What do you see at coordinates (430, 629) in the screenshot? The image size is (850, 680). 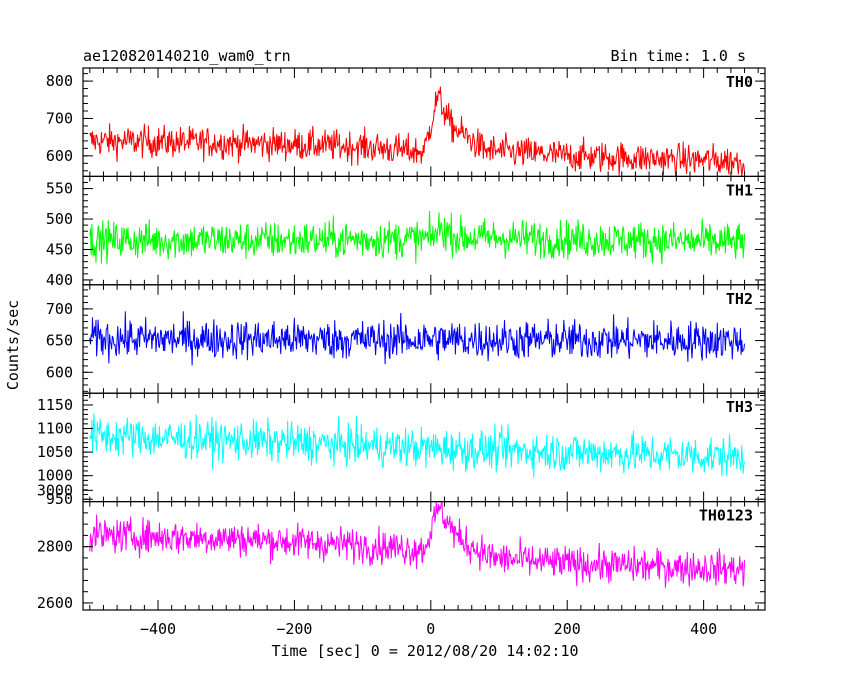 I see `x-tick-label: 0` at bounding box center [430, 629].